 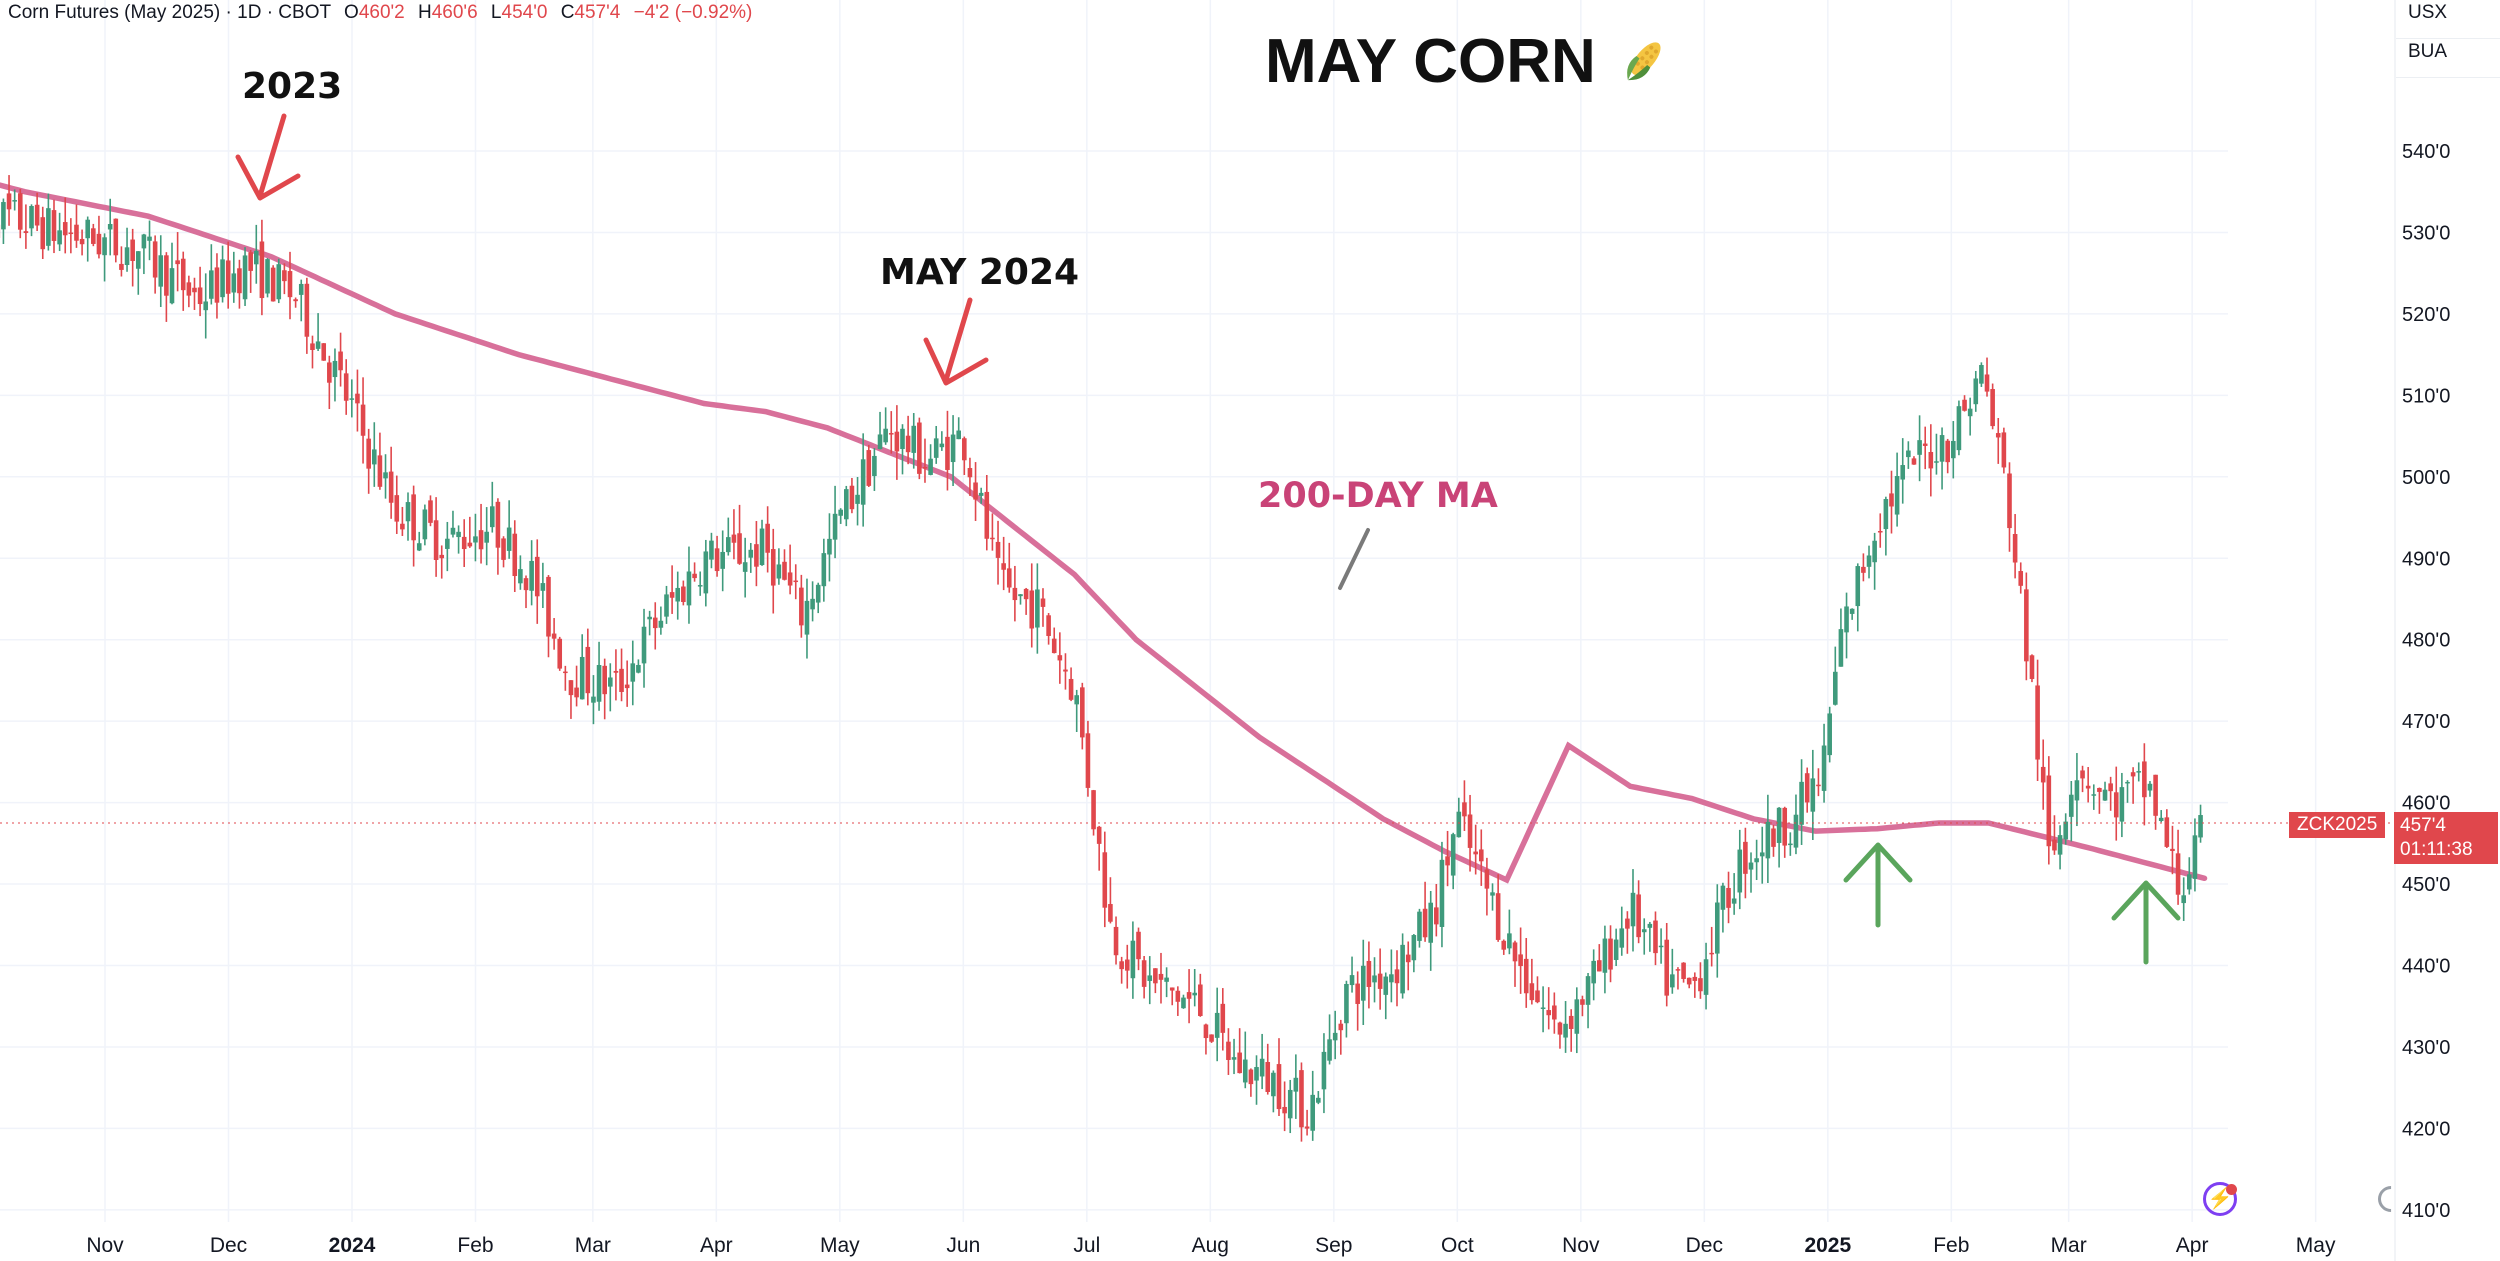 What do you see at coordinates (2448, 19) in the screenshot?
I see `unit-usx: USX` at bounding box center [2448, 19].